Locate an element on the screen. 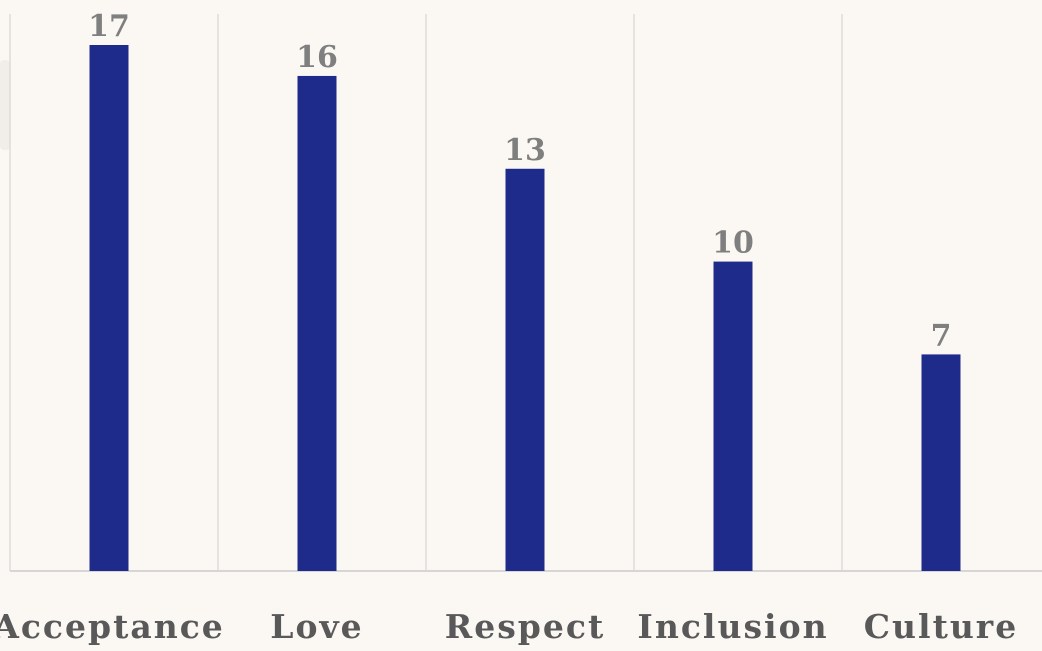 The width and height of the screenshot is (1042, 651). value-label-respect: 13 is located at coordinates (525, 150).